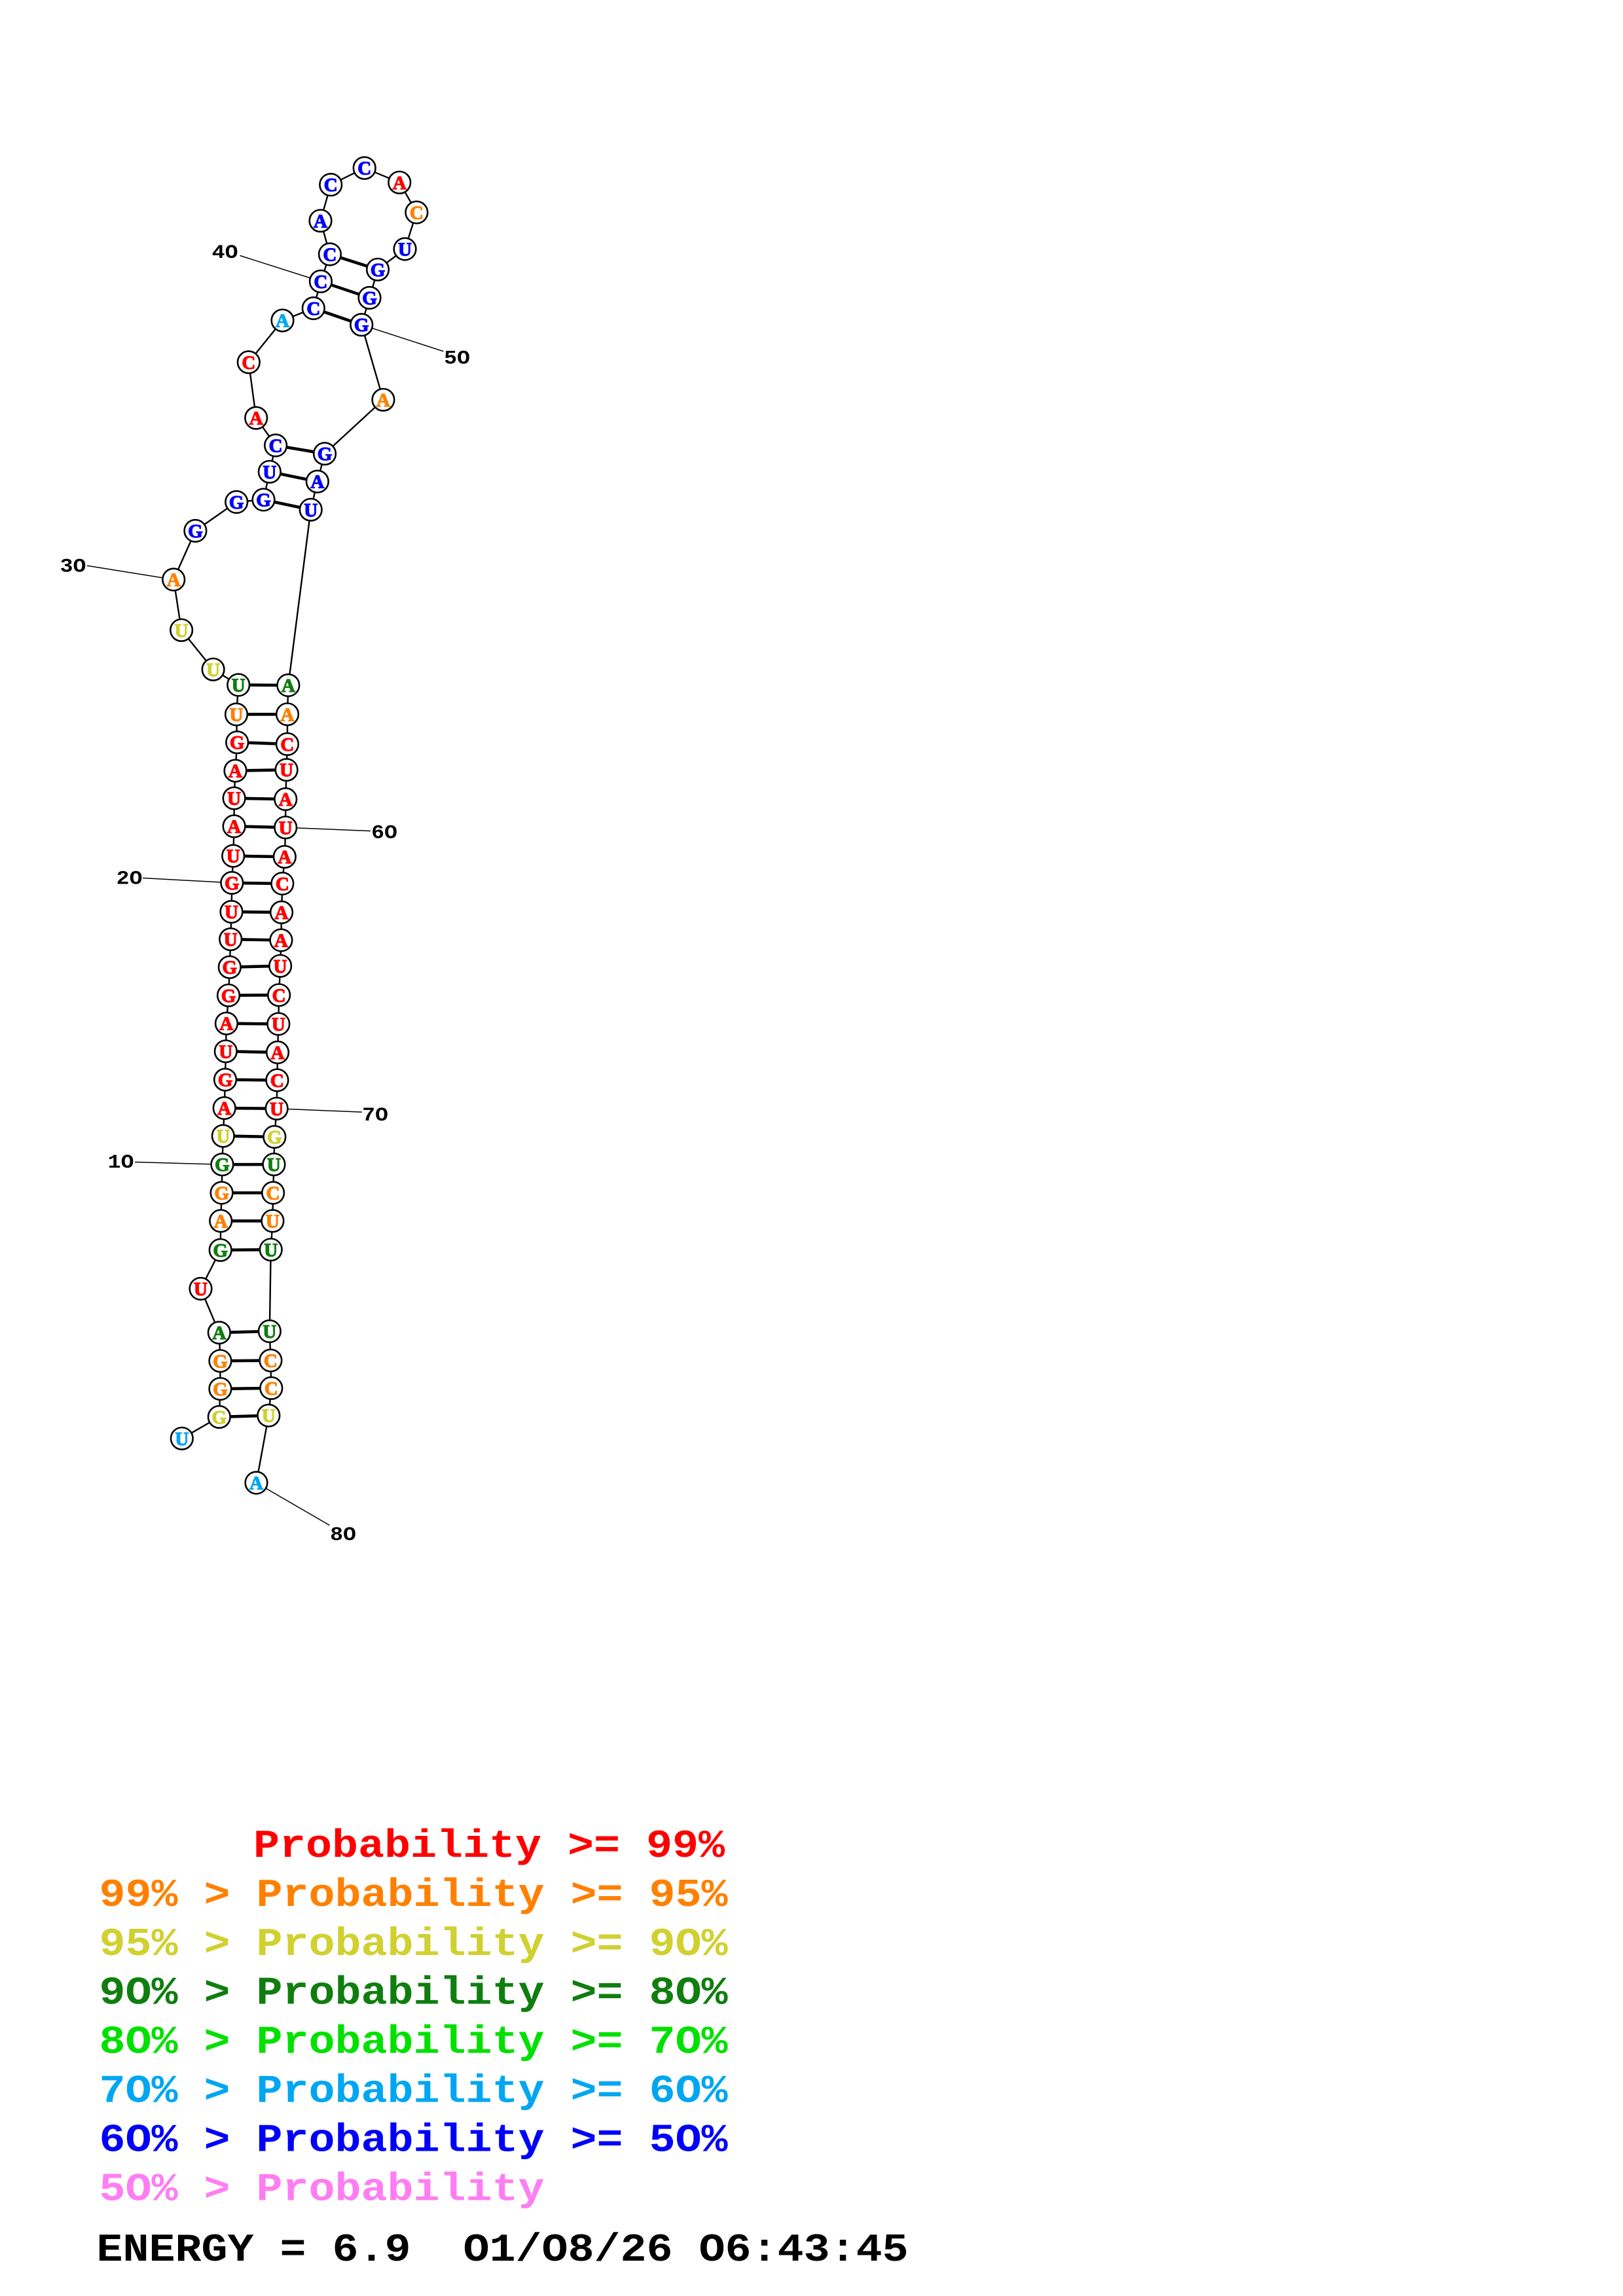 This screenshot has height=2296, width=1623. Describe the element at coordinates (414, 1945) in the screenshot. I see `svg-text: 95% > Probability >= 9O%` at that location.